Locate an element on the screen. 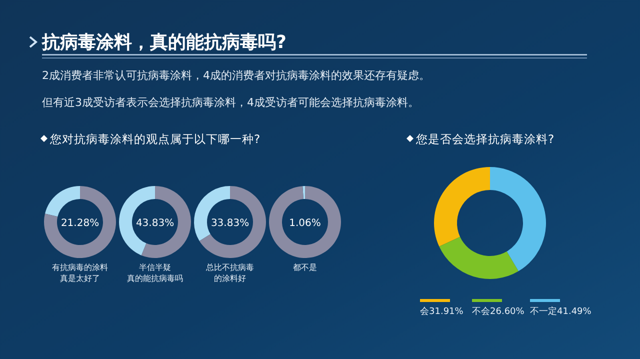  text: 2成消费者非常认可抗病毒涂料，4成的消费者对抗病毒涂料的效果还存有疑虑。 is located at coordinates (236, 75).